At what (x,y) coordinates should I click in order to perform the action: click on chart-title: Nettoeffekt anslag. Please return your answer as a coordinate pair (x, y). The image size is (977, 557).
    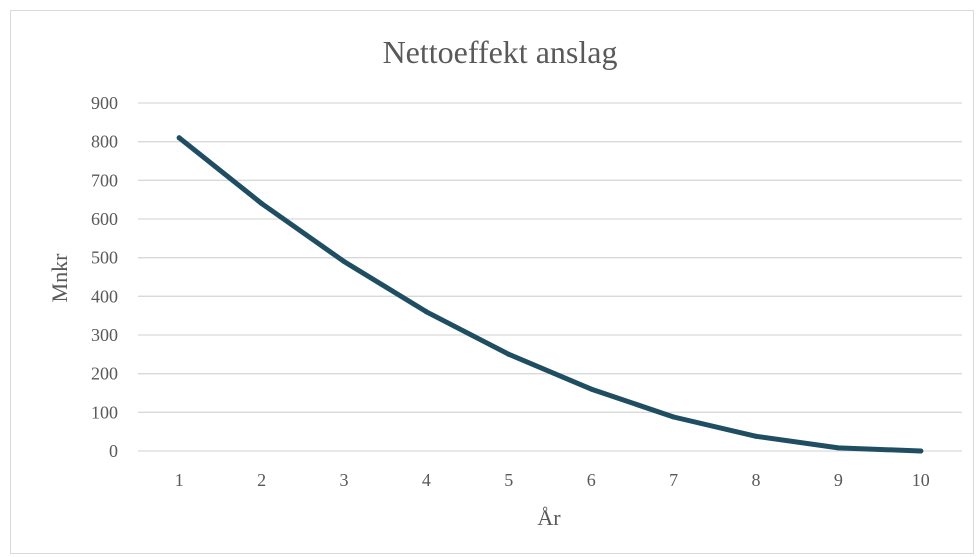
    Looking at the image, I should click on (500, 52).